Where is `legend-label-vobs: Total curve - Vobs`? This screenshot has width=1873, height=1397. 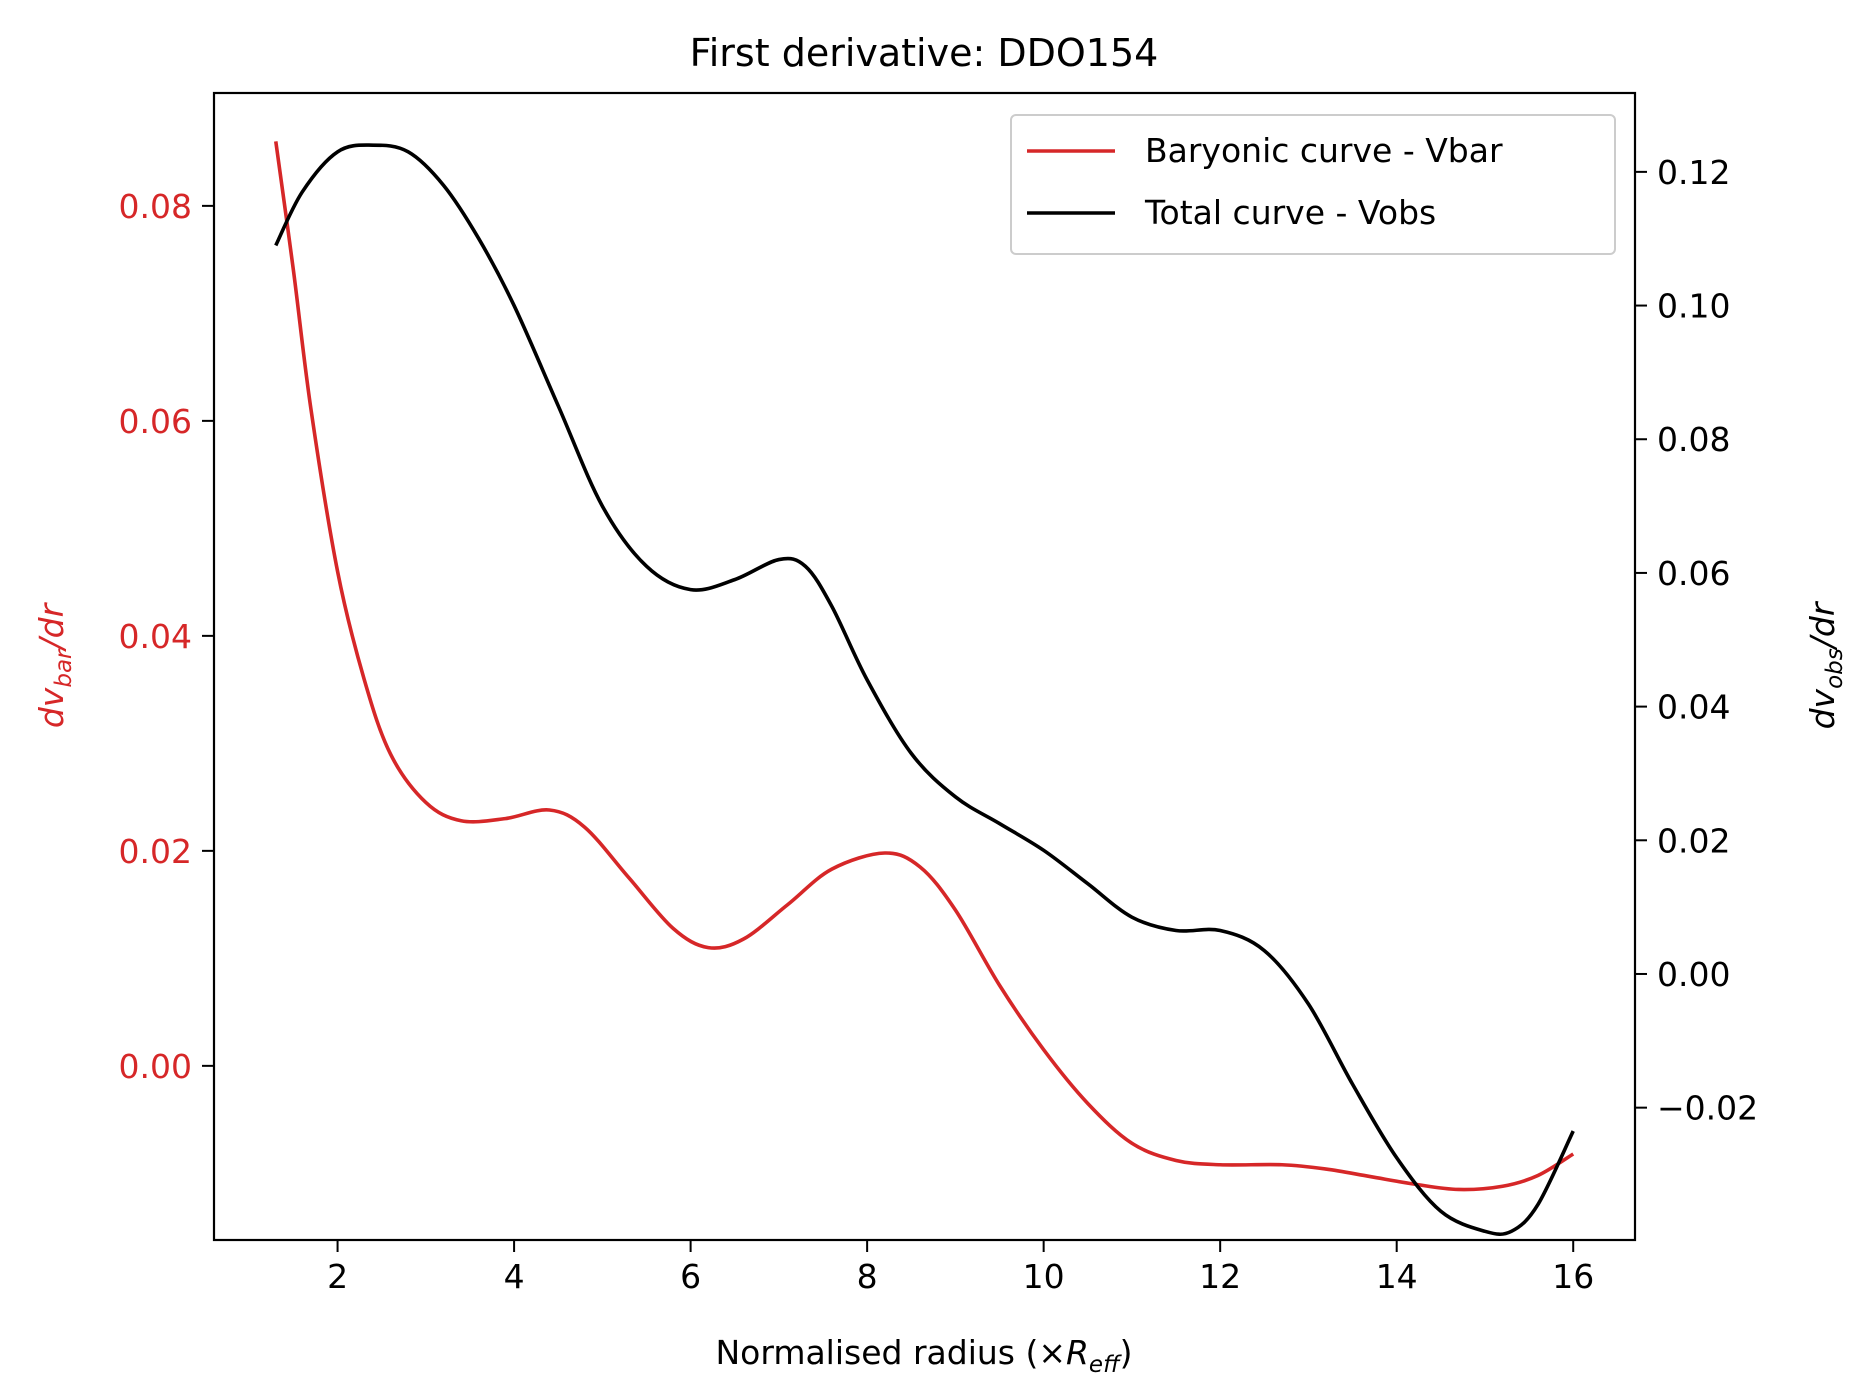 legend-label-vobs: Total curve - Vobs is located at coordinates (1290, 212).